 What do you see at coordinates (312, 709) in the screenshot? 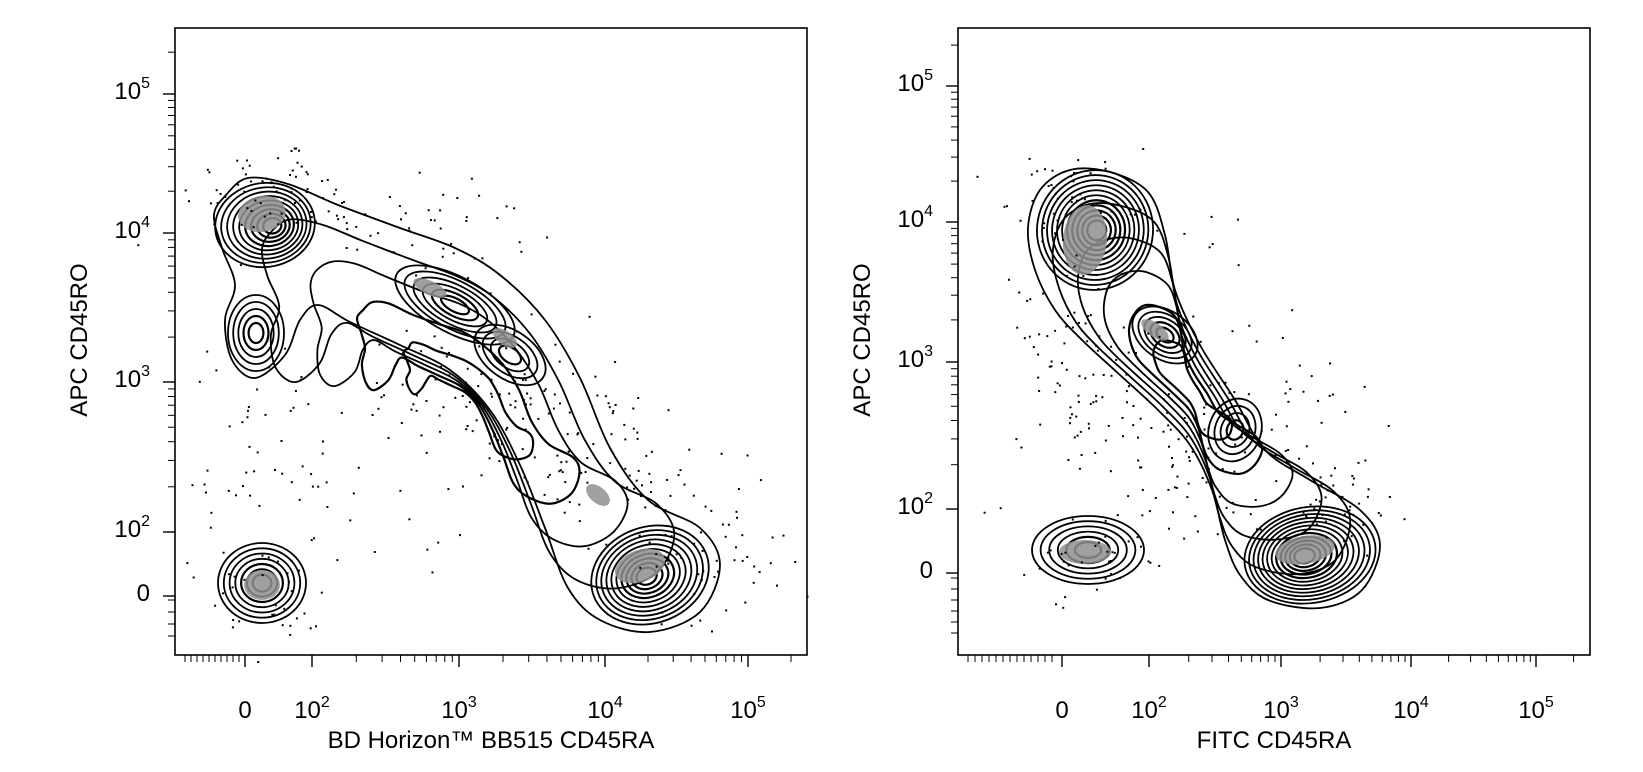
I see `left-x-tick-label-1: 10²` at bounding box center [312, 709].